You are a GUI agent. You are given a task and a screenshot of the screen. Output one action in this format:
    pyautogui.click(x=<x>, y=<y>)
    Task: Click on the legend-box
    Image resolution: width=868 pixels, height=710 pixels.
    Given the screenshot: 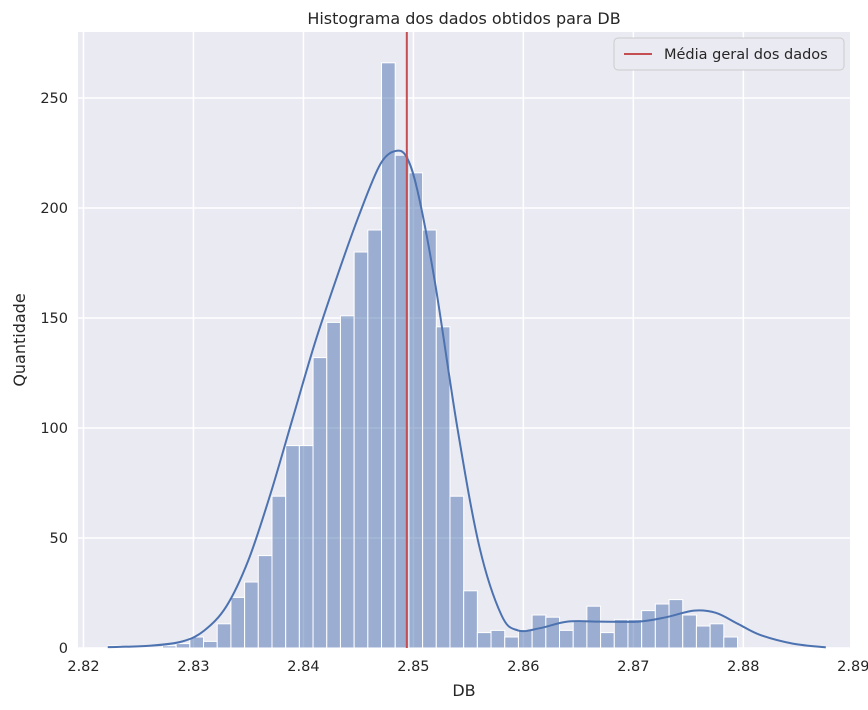 What is the action you would take?
    pyautogui.click(x=729, y=54)
    